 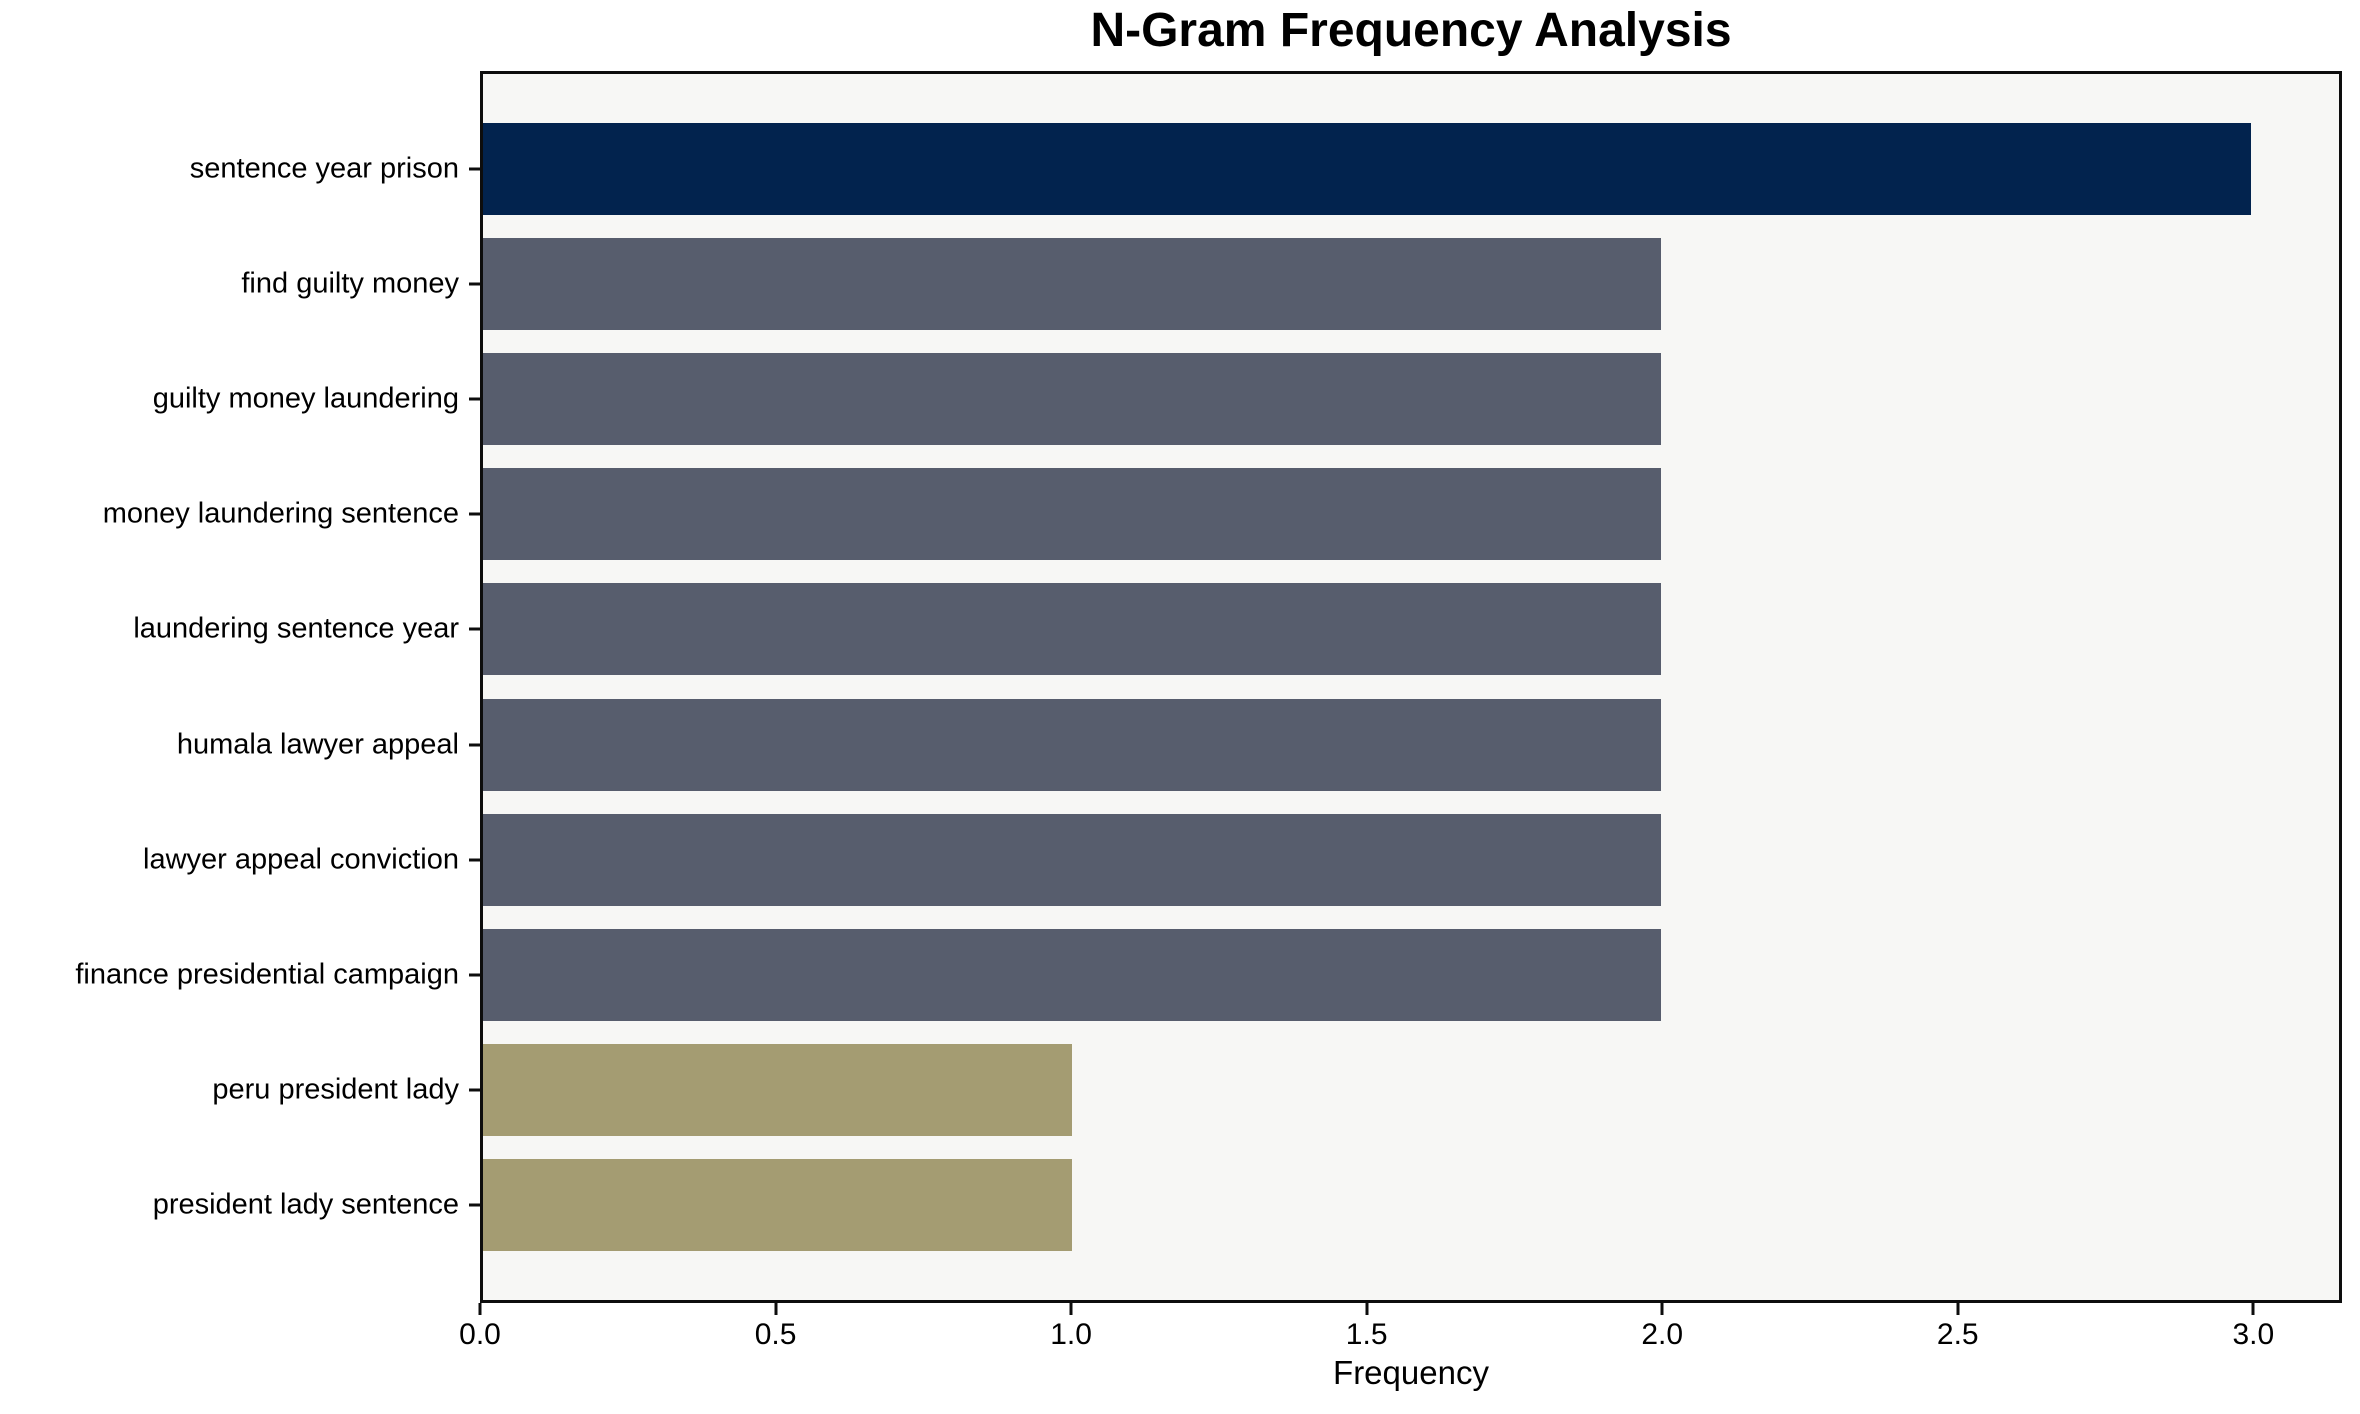 What do you see at coordinates (1400, 1338) in the screenshot?
I see `x-axis: 0.0 0.5 1.0 1.5 2.0 2.5 3.0` at bounding box center [1400, 1338].